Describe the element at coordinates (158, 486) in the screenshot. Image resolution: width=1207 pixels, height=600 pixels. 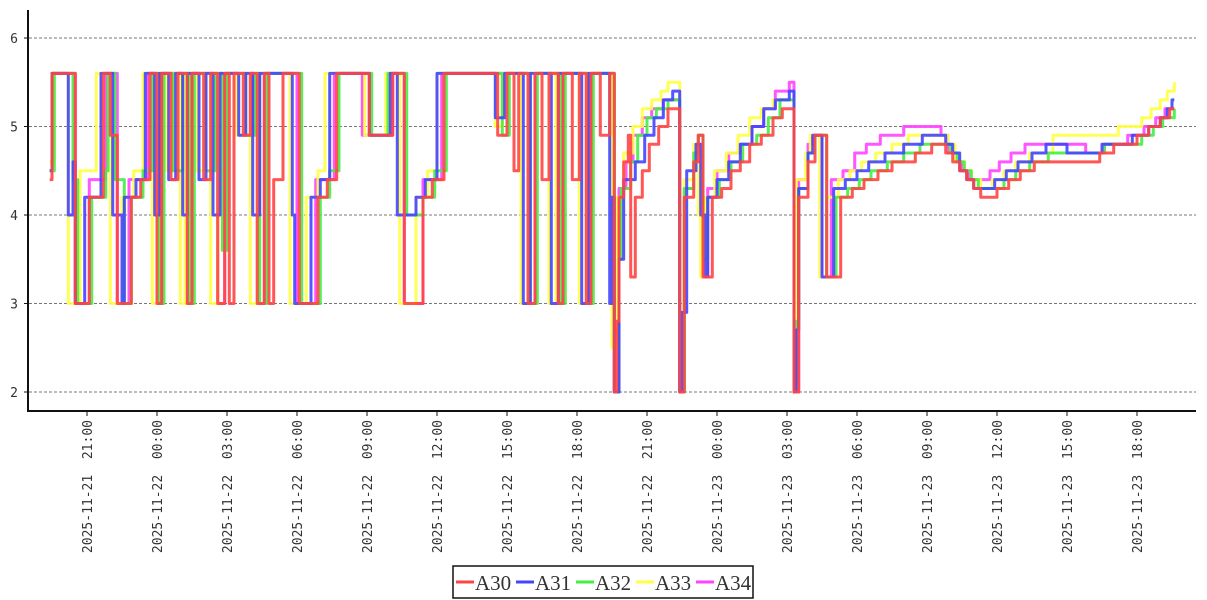
I see `x-tick-label: 2025-11-22 00:00` at that location.